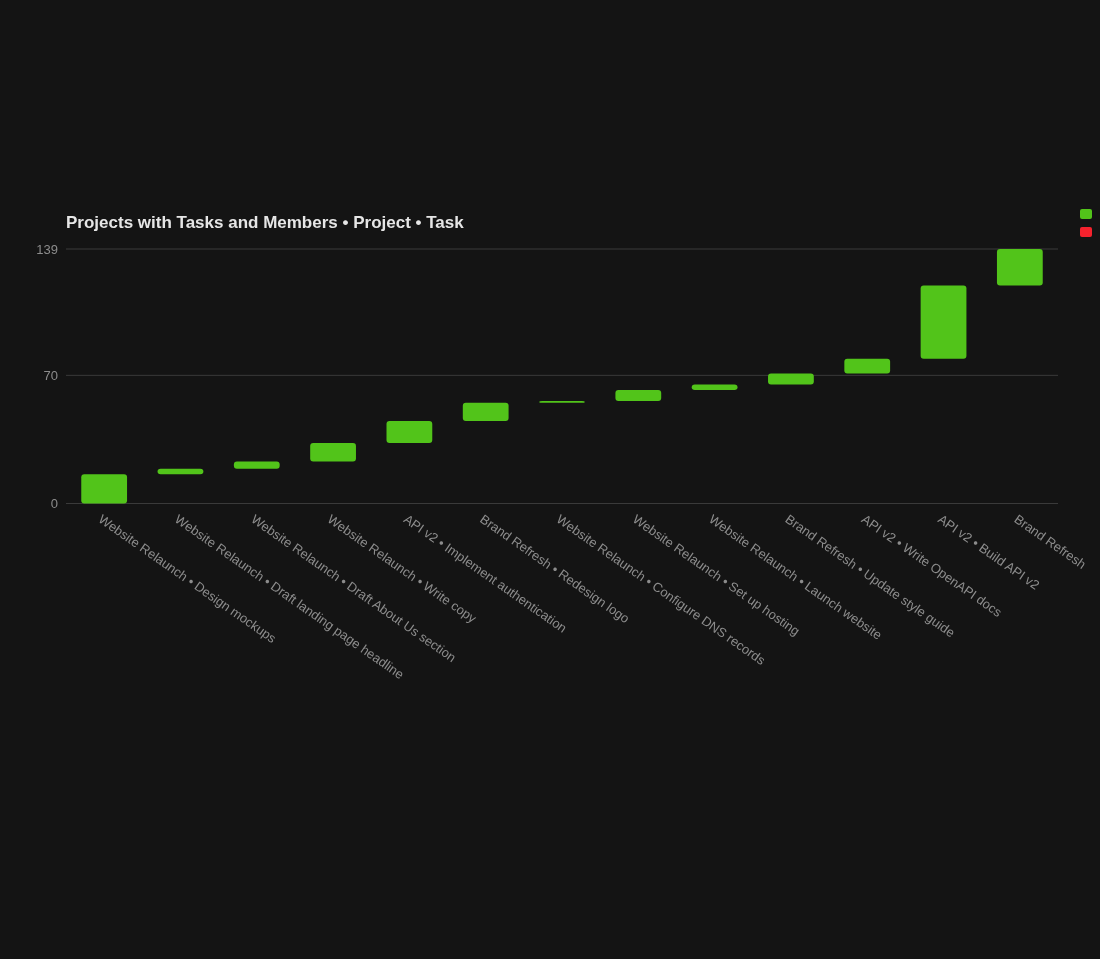 The width and height of the screenshot is (1100, 959). Describe the element at coordinates (50, 375) in the screenshot. I see `y-tick-label: 70` at that location.